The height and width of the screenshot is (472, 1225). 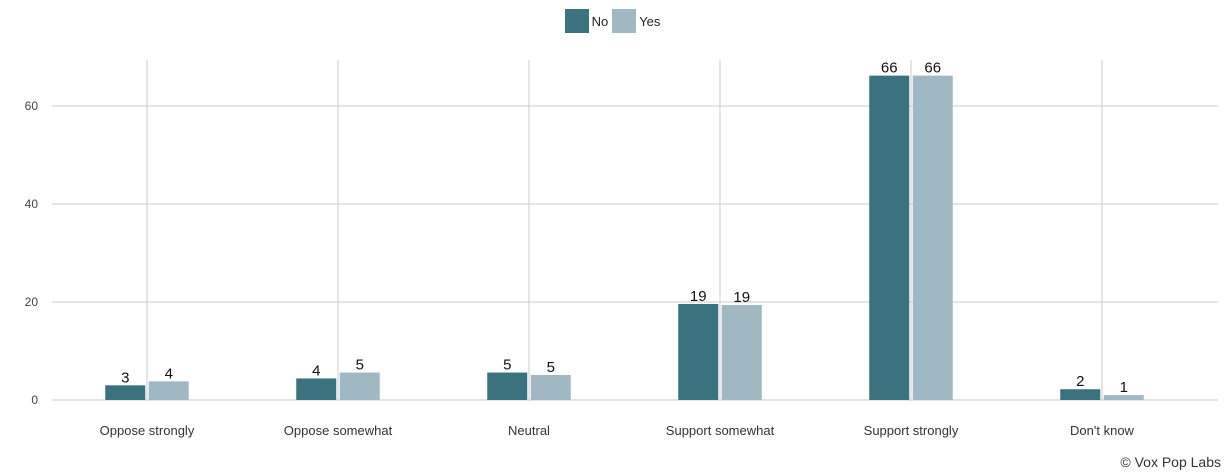 I want to click on x-tick-label: Support somewhat, so click(x=720, y=430).